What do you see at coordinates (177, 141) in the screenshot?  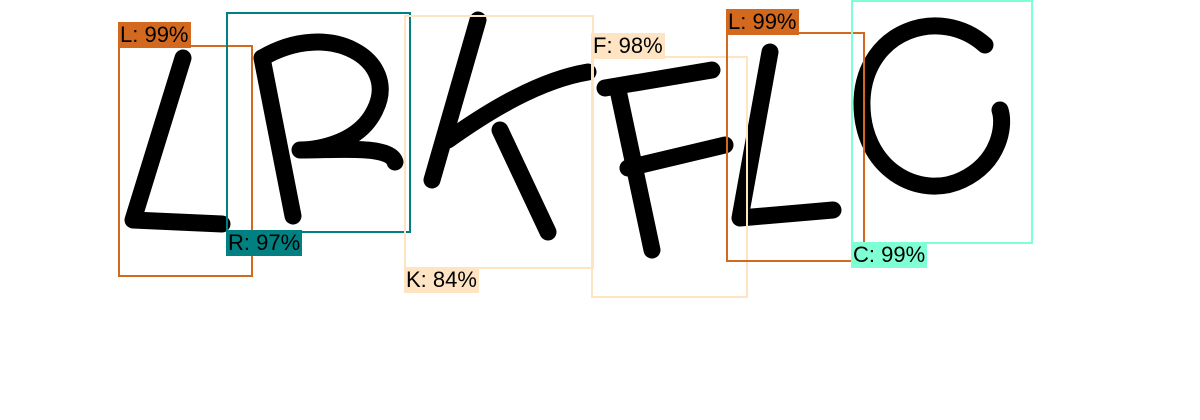 I see `letter-l-glyph` at bounding box center [177, 141].